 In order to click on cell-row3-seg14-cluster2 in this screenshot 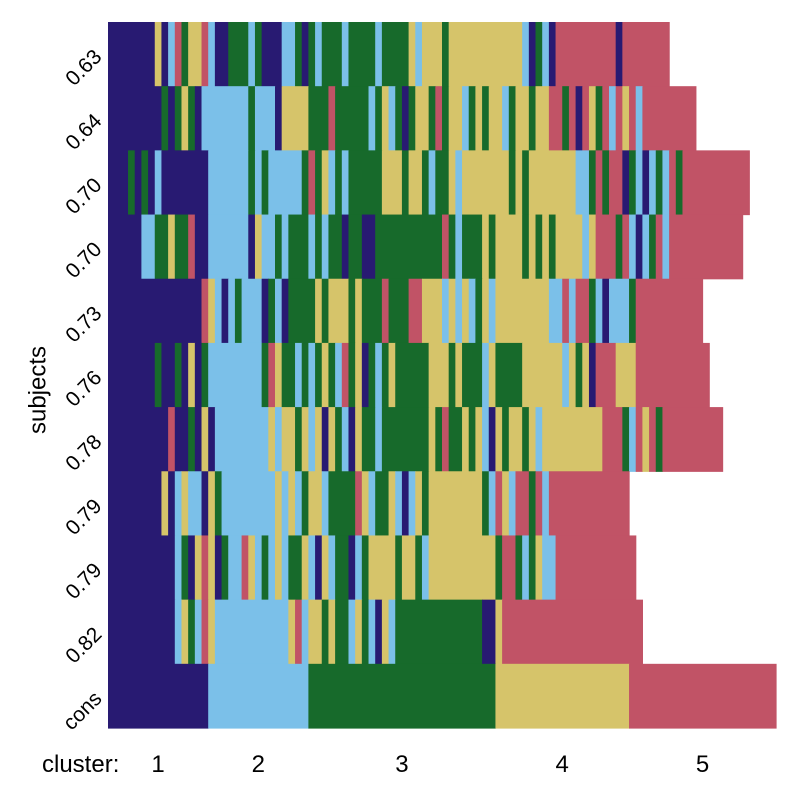, I will do `click(312, 247)`.